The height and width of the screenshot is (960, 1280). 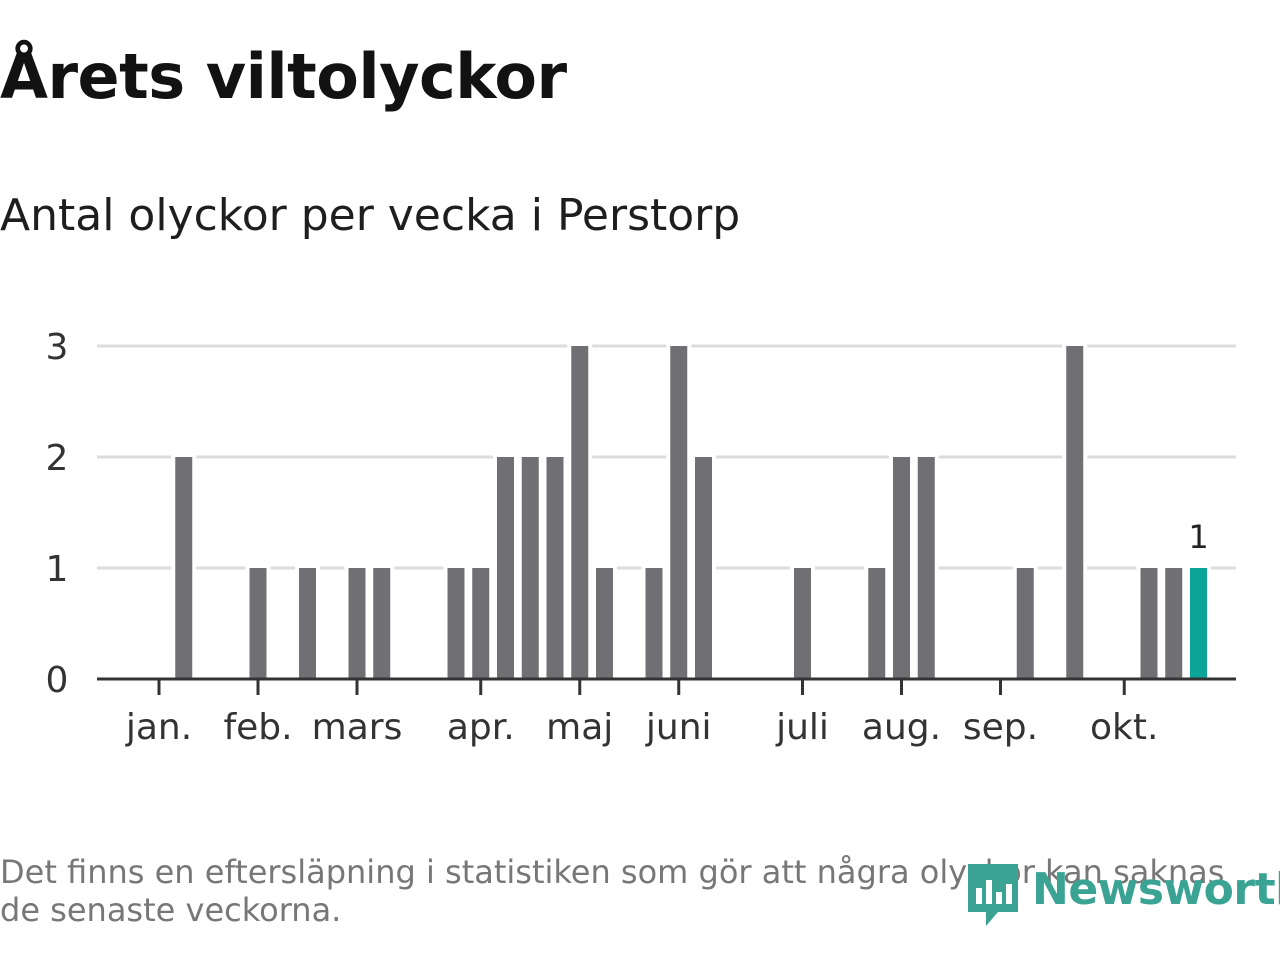 I want to click on x-tick-label: maj, so click(x=579, y=727).